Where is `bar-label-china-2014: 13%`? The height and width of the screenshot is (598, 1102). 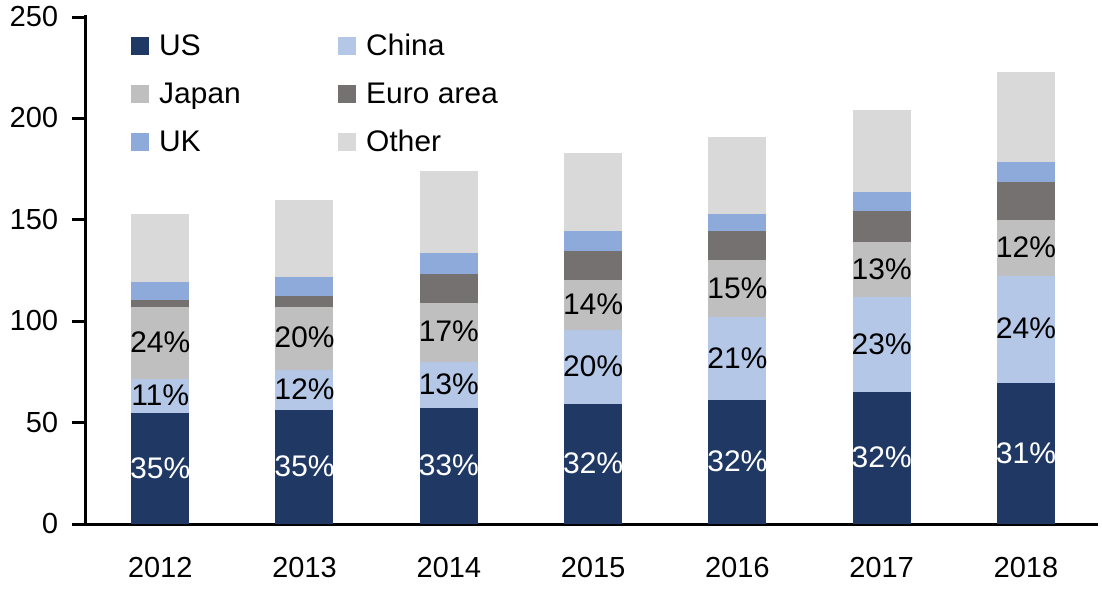
bar-label-china-2014: 13% is located at coordinates (448, 385).